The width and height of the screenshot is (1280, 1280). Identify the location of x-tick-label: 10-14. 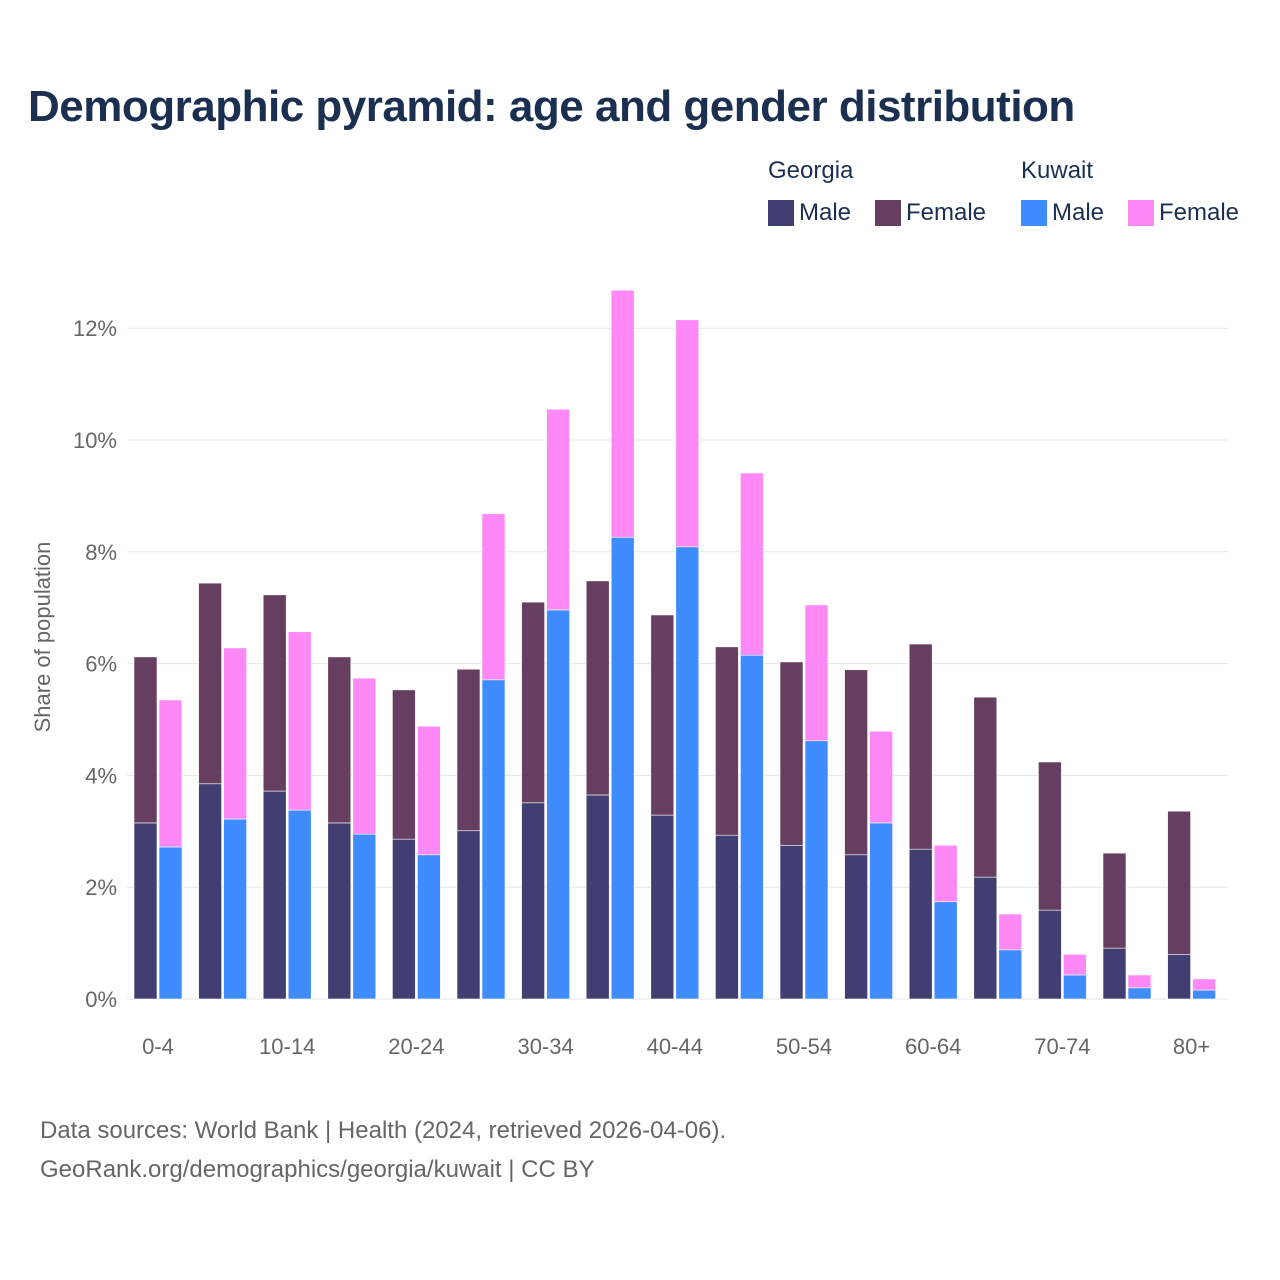
(287, 1046).